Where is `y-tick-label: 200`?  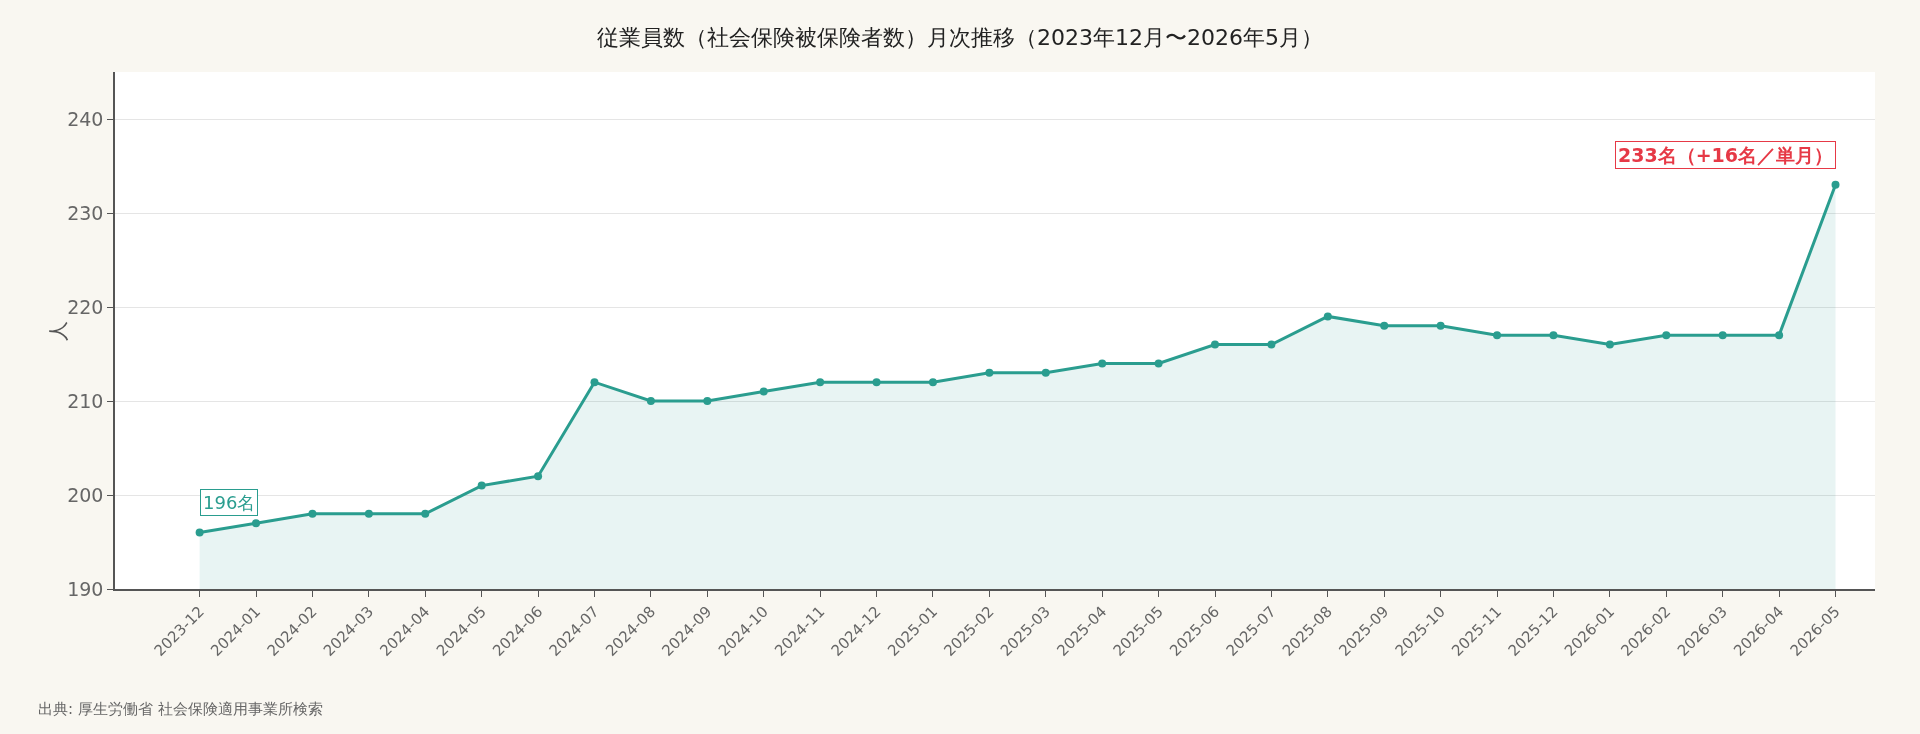 y-tick-label: 200 is located at coordinates (85, 494).